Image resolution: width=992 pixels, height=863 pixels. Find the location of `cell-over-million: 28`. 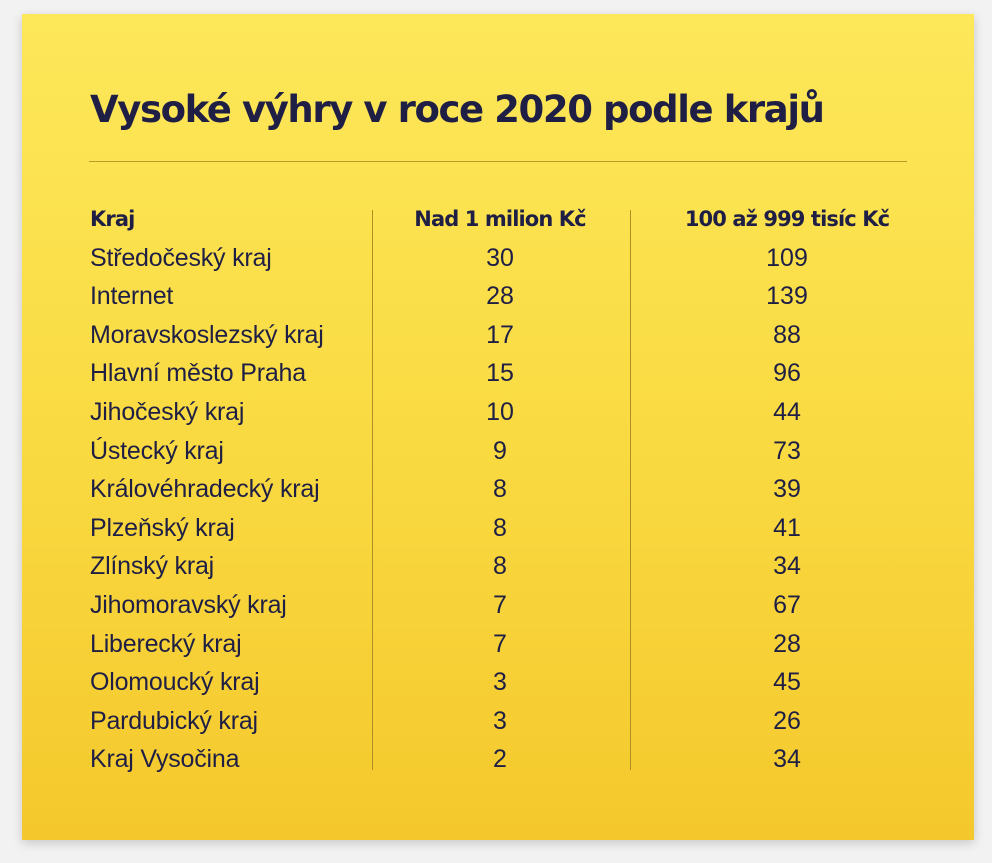

cell-over-million: 28 is located at coordinates (500, 296).